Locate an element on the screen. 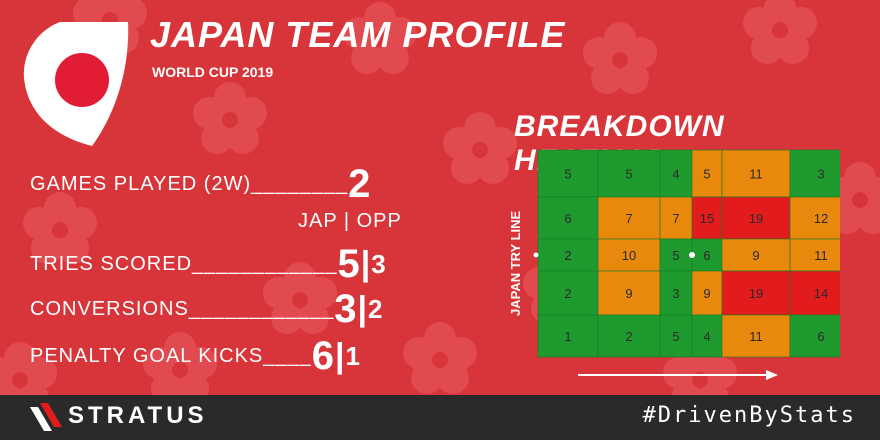 Image resolution: width=880 pixels, height=440 pixels. jap-value: 3 is located at coordinates (346, 309).